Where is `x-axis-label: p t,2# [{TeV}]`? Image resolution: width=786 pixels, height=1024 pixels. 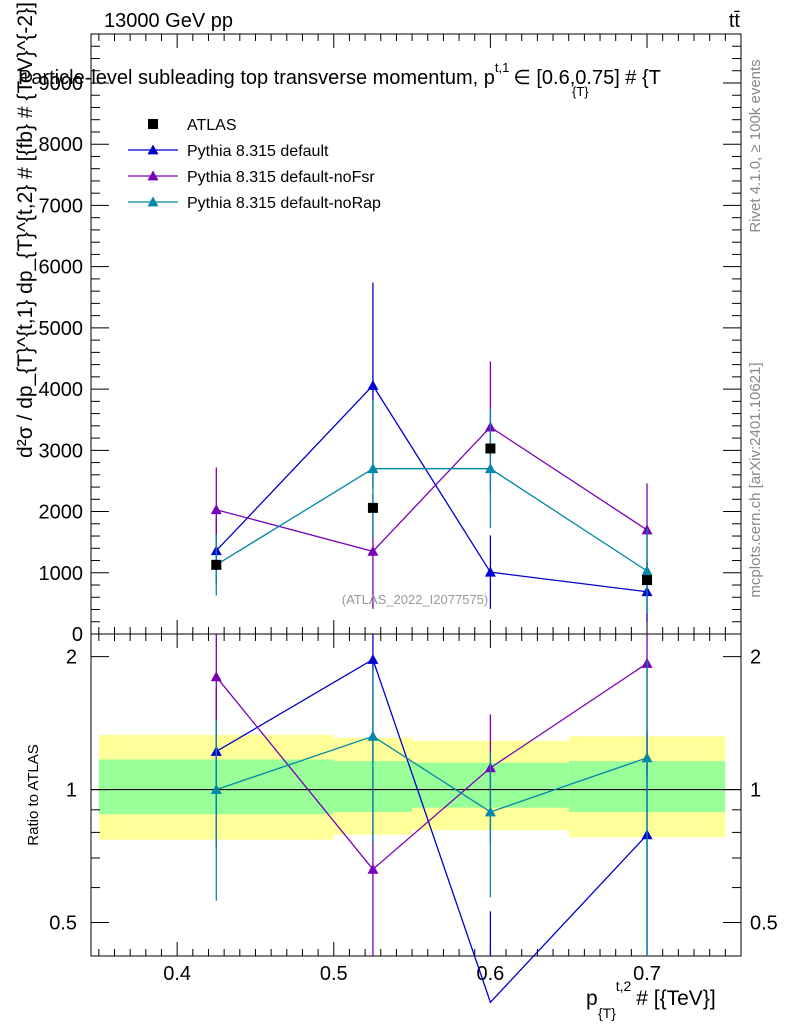 x-axis-label: p t,2# [{TeV}] is located at coordinates (651, 994).